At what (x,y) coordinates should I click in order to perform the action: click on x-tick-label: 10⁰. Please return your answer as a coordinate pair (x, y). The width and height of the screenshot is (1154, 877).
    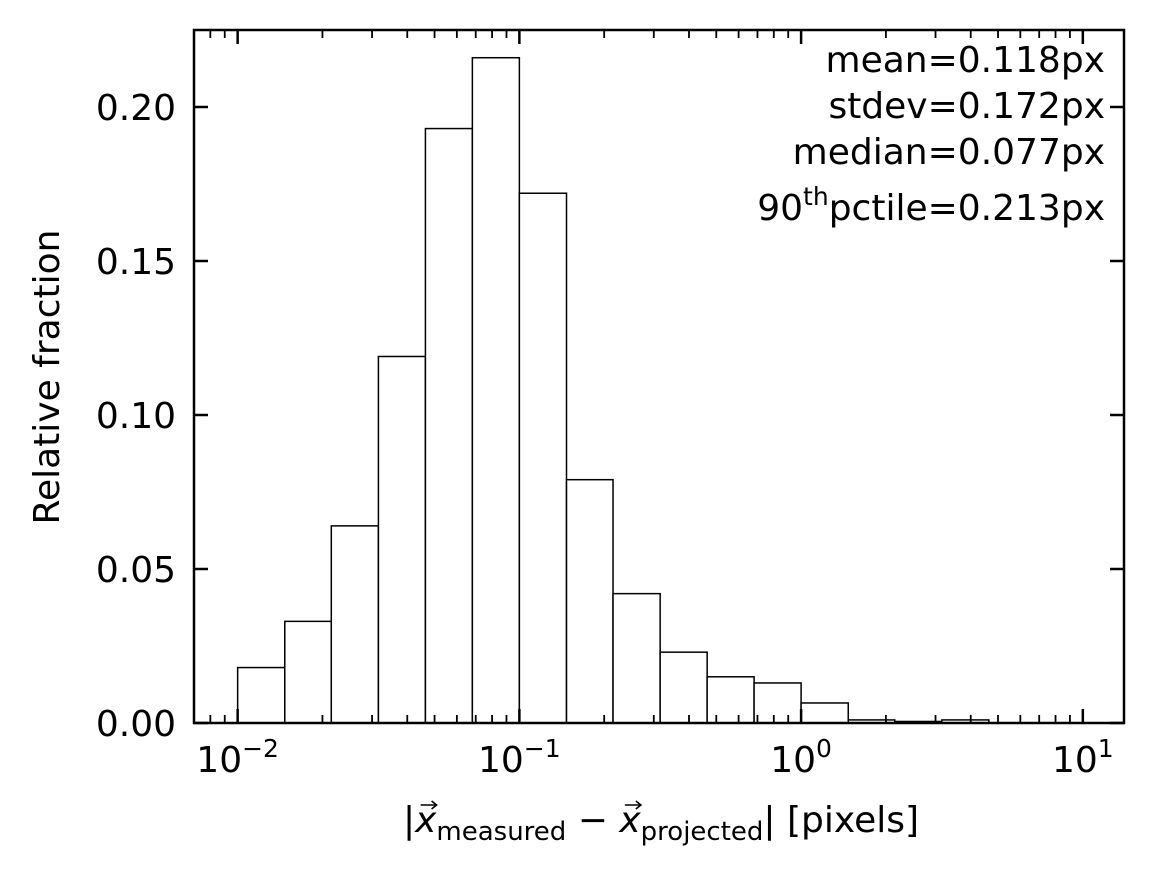
    Looking at the image, I should click on (801, 757).